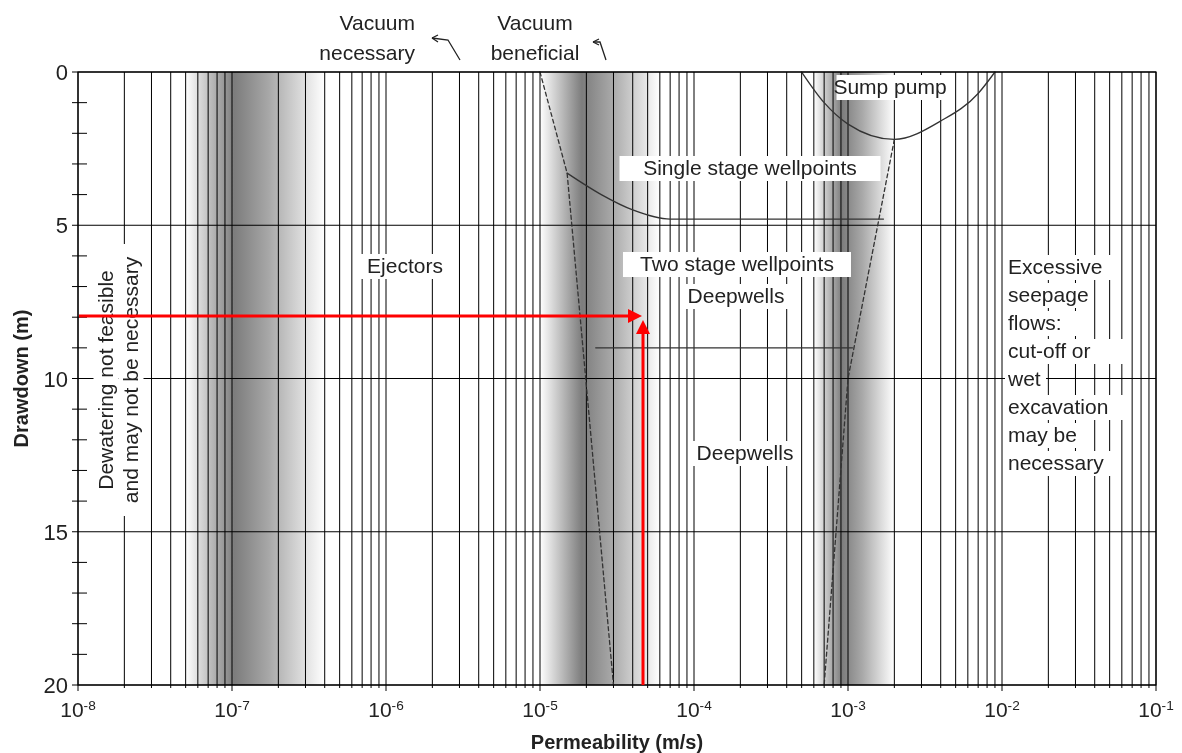 The image size is (1182, 753). Describe the element at coordinates (367, 37) in the screenshot. I see `text: Vacuum necessary` at that location.